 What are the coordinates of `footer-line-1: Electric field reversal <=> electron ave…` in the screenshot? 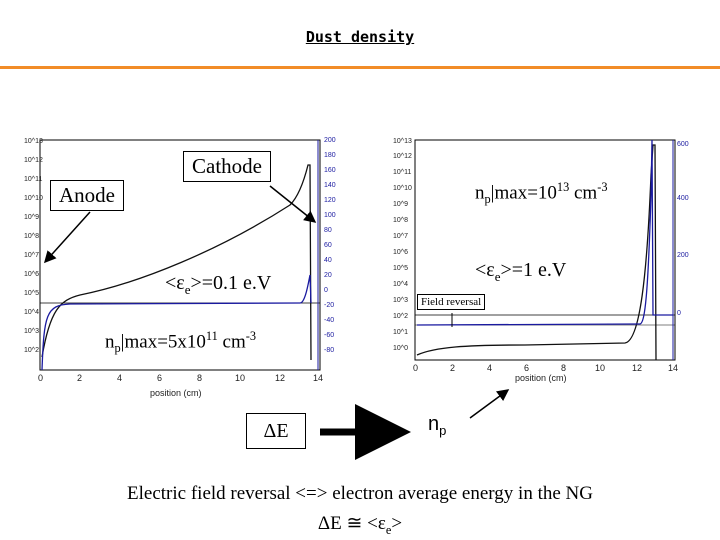 It's located at (360, 493).